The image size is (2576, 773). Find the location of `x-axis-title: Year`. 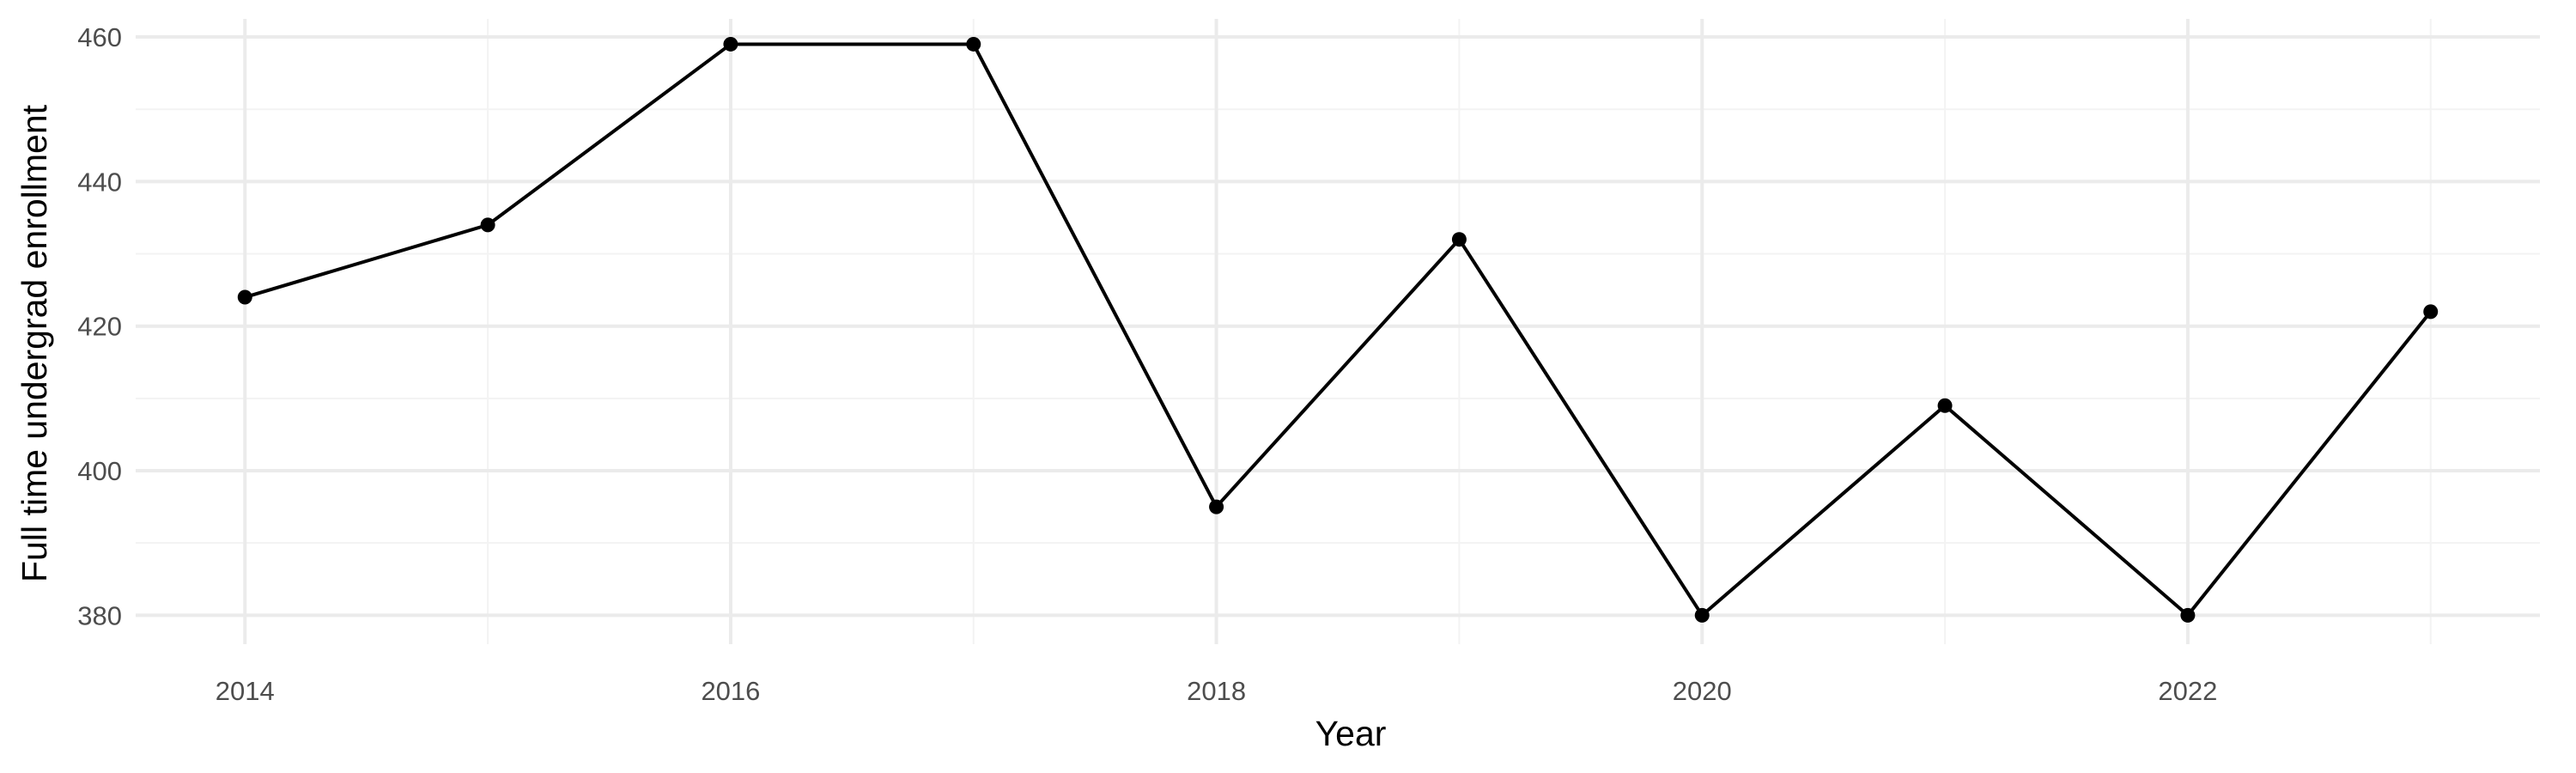

x-axis-title: Year is located at coordinates (1351, 733).